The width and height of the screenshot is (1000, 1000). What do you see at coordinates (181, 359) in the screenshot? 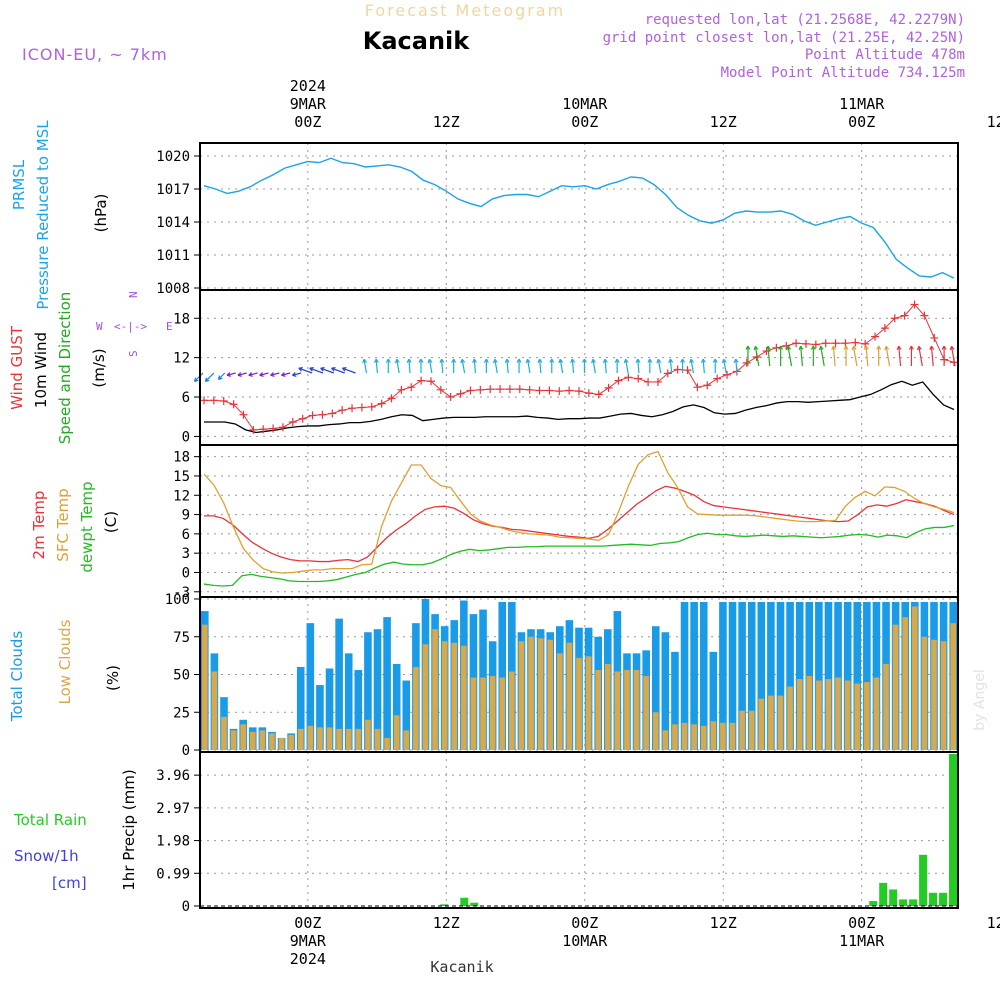
I see `ytick-label-1-2: 12` at bounding box center [181, 359].